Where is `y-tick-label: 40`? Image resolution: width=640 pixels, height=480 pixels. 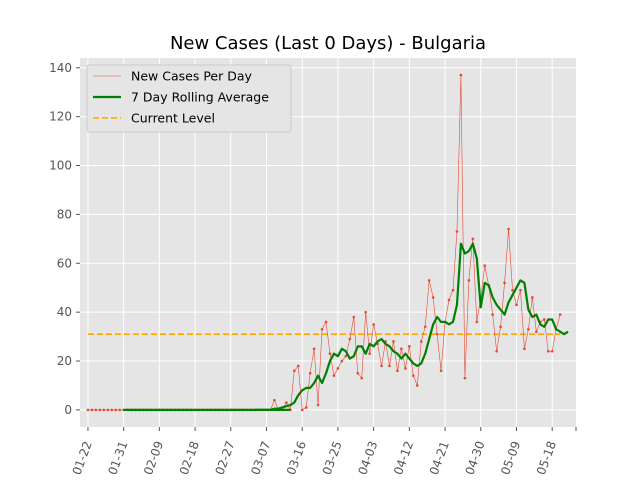
y-tick-label: 40 is located at coordinates (64, 312).